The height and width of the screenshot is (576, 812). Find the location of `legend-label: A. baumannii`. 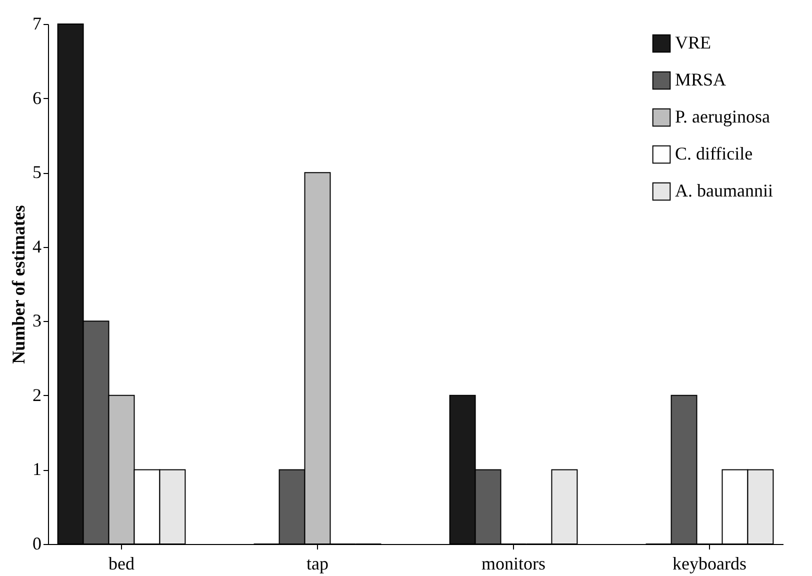

legend-label: A. baumannii is located at coordinates (724, 190).